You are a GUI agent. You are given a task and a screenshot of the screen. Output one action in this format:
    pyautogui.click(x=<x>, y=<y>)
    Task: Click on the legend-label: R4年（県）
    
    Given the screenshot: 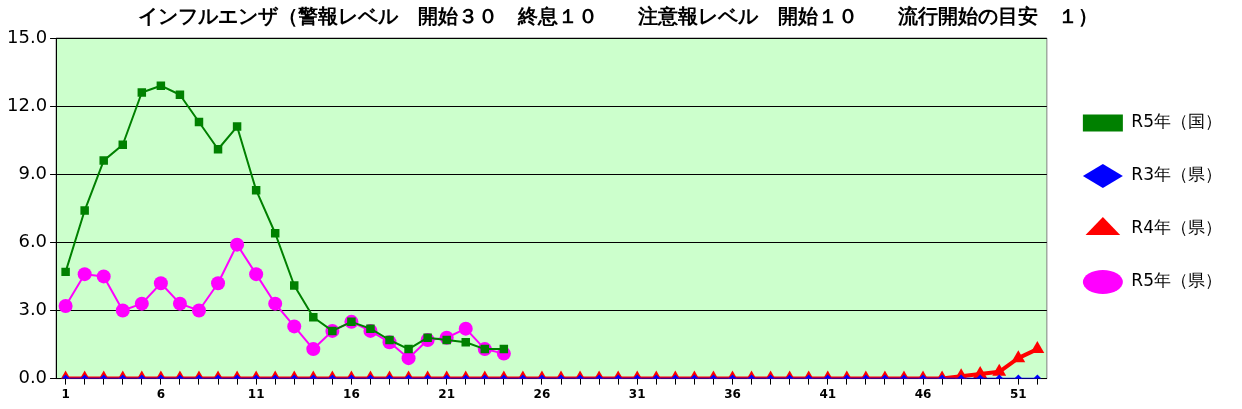 What is the action you would take?
    pyautogui.click(x=1177, y=227)
    